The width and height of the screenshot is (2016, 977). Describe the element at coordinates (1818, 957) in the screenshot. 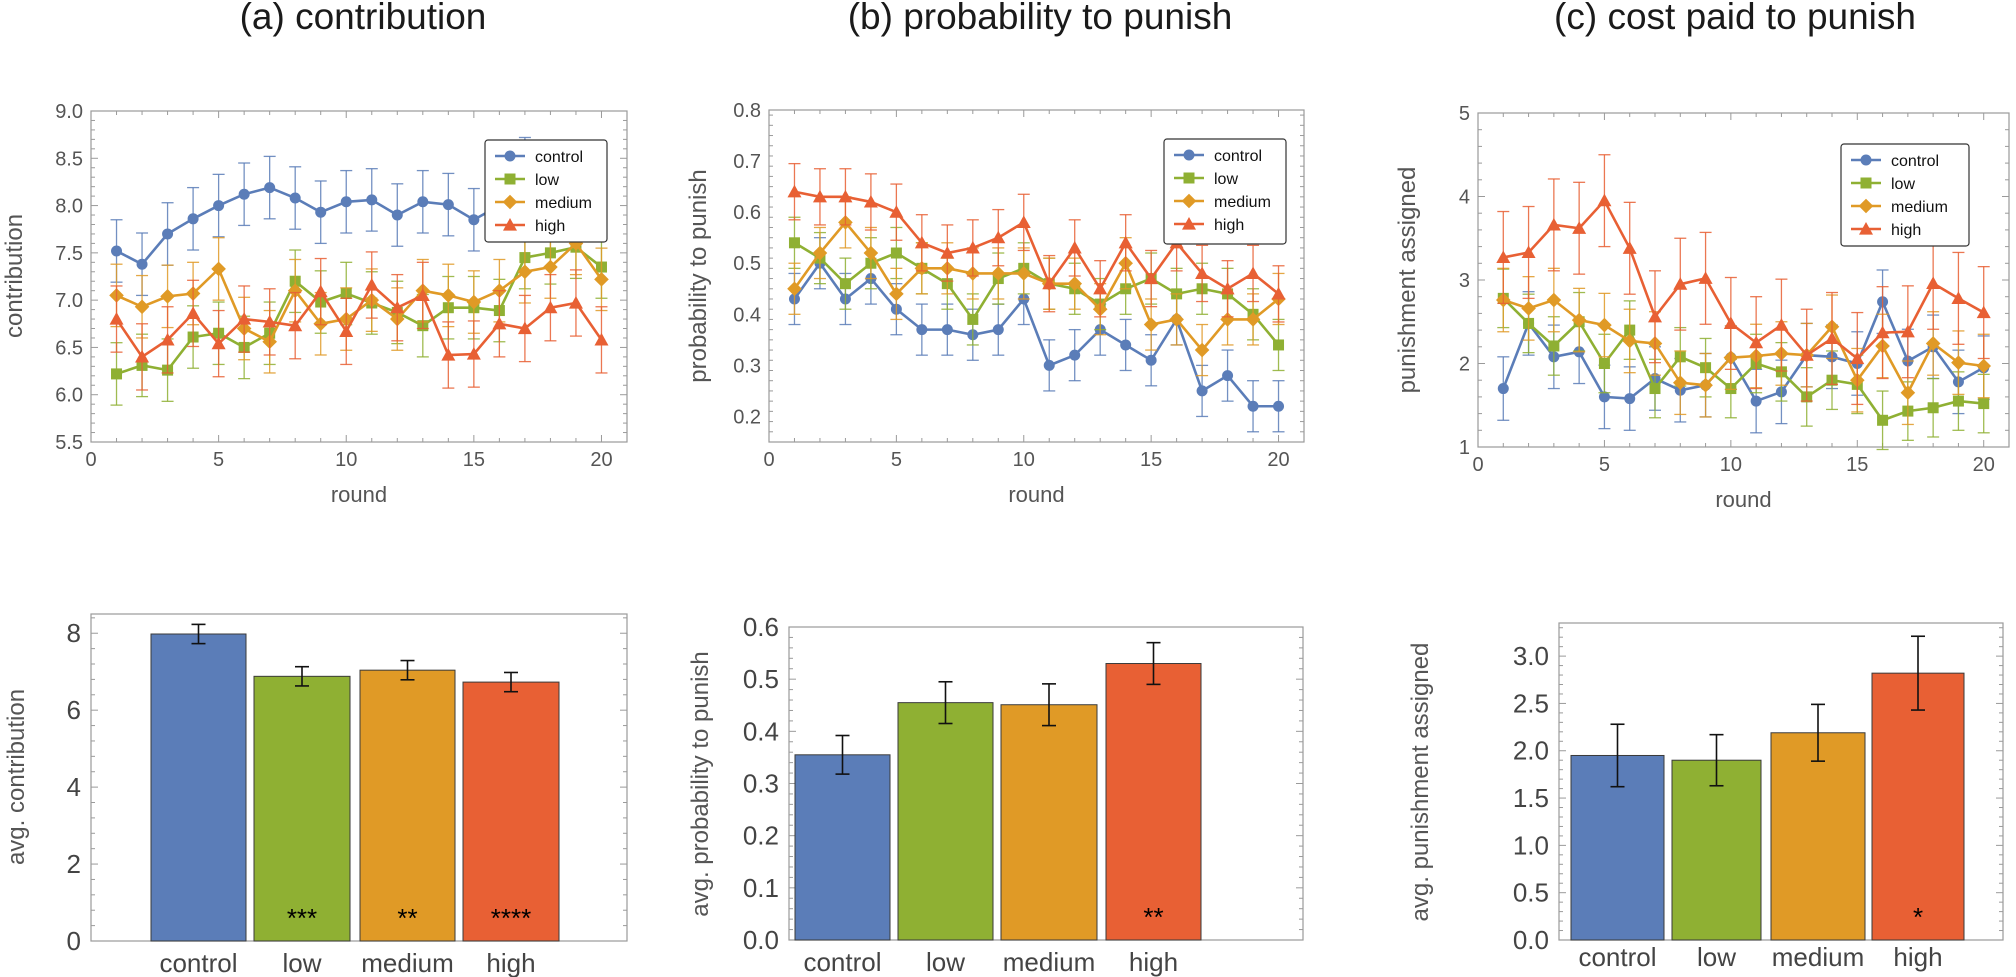

I see `category-label-medium: medium` at that location.